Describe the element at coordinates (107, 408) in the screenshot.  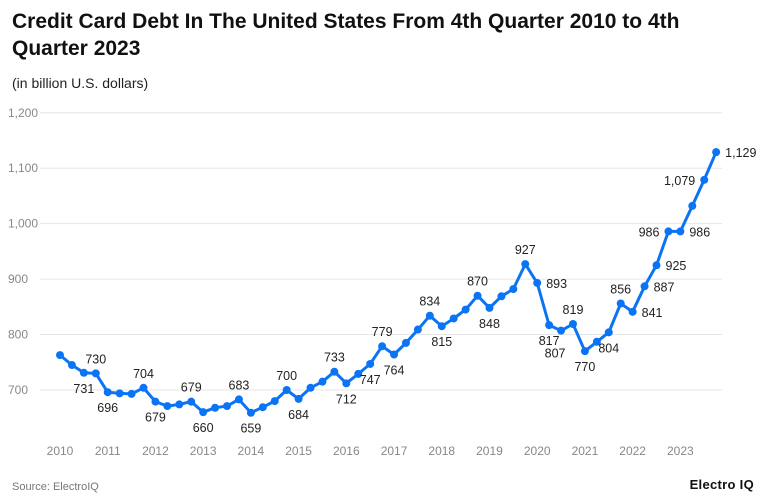
I see `data-label: 696` at that location.